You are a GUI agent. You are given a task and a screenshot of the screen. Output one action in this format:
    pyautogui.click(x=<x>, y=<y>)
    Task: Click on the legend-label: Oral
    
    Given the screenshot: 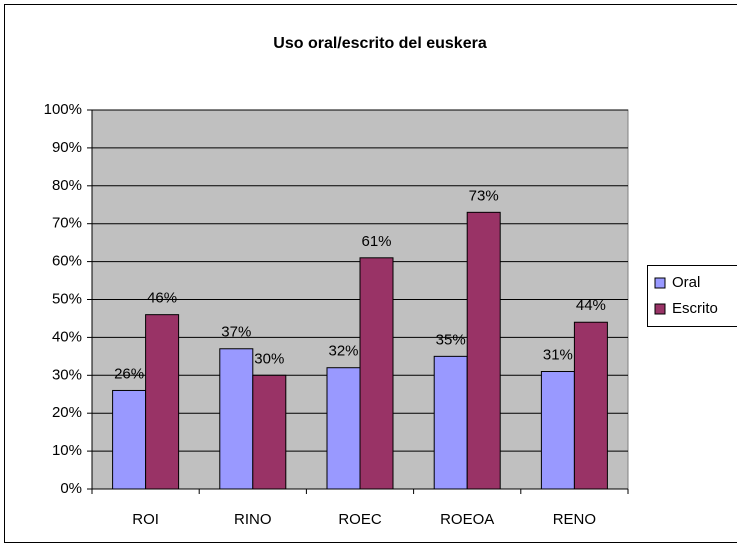 What is the action you would take?
    pyautogui.click(x=686, y=282)
    